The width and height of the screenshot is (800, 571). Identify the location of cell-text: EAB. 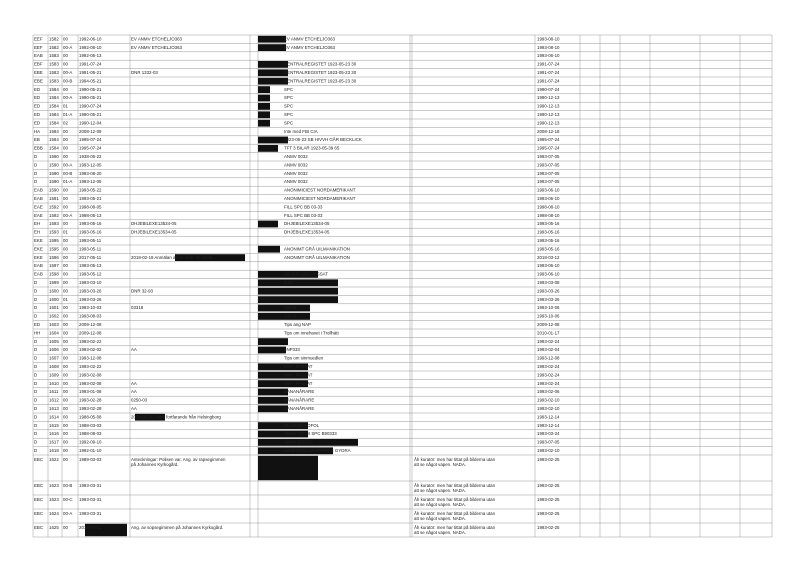
(38, 190).